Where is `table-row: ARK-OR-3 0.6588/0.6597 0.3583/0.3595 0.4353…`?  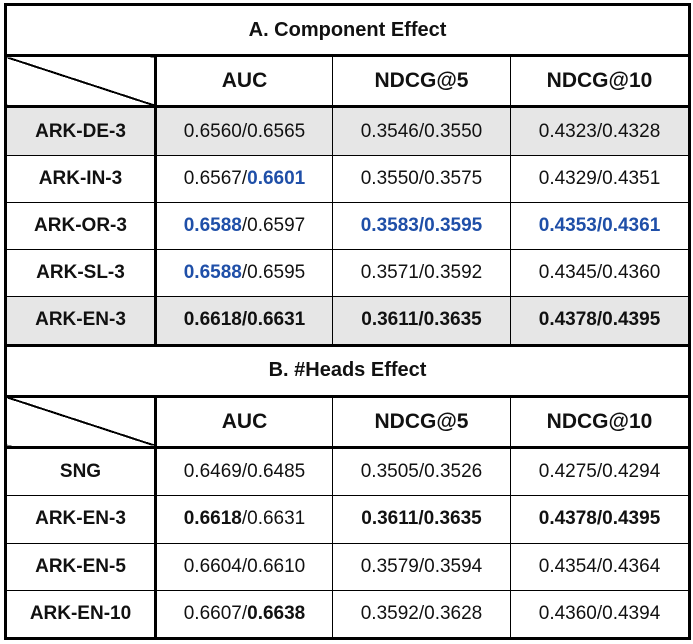
table-row: ARK-OR-3 0.6588/0.6597 0.3583/0.3595 0.4353… is located at coordinates (348, 226).